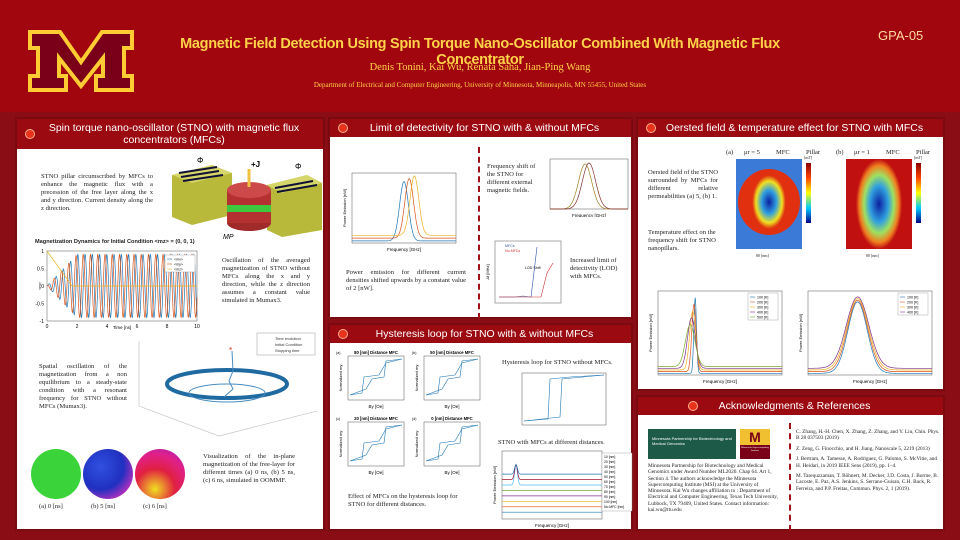  Describe the element at coordinates (487, 271) in the screenshot. I see `y-axis-label: Δf [MHz]` at that location.